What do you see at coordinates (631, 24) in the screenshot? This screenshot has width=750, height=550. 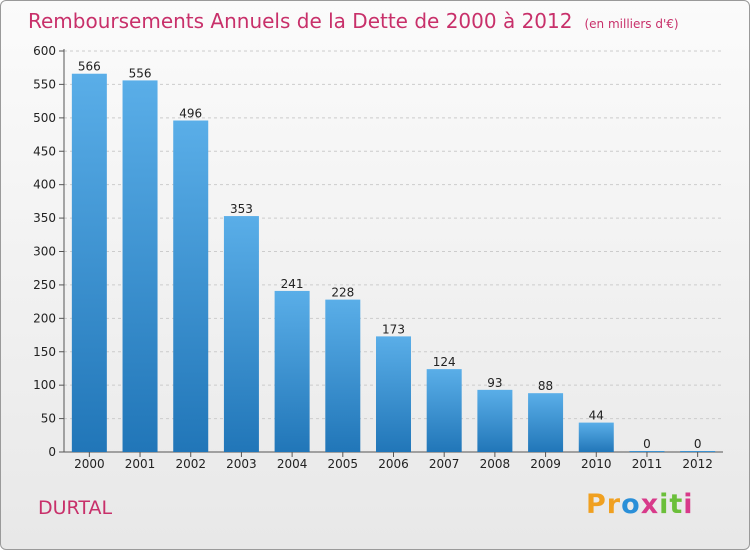 I see `chart-unit: (en milliers d'€)` at bounding box center [631, 24].